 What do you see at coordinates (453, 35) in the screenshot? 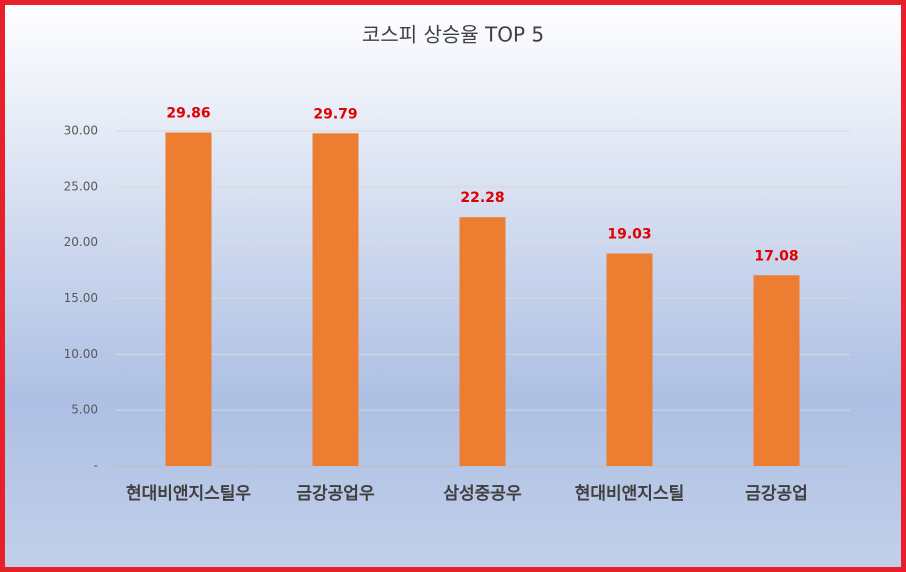
I see `chart-title: 코스피 상승율 TOP 5` at bounding box center [453, 35].